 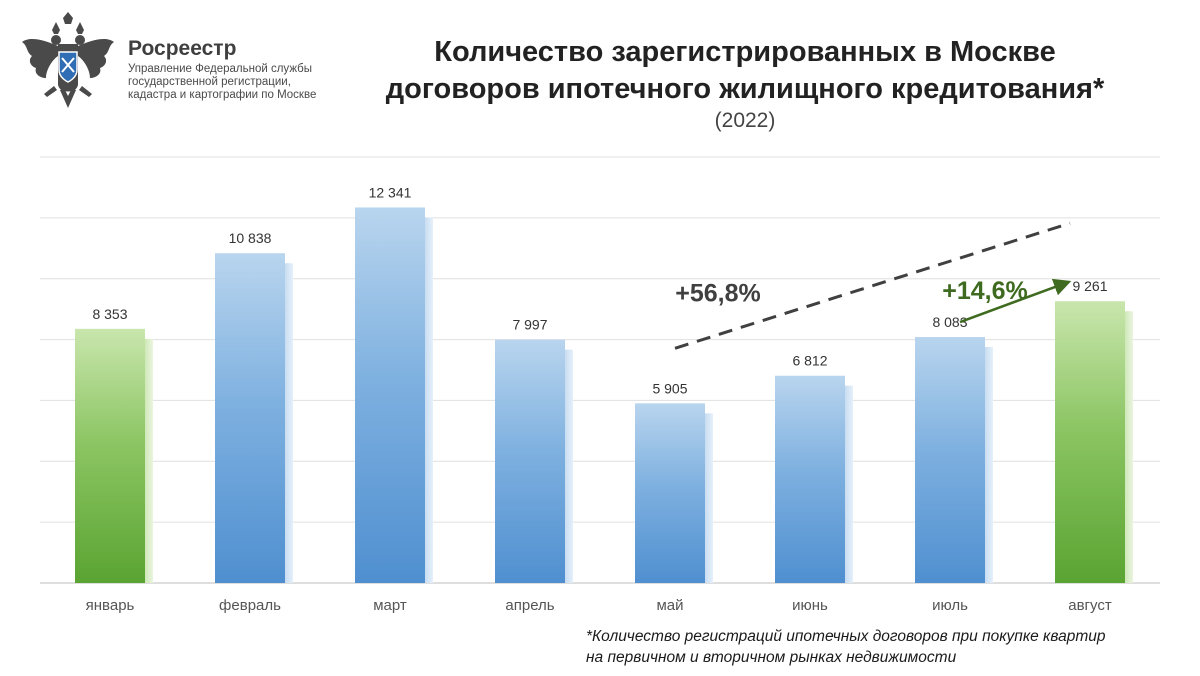 I want to click on chart-title-line-1: Количество зарегистрированных в Москве, so click(x=745, y=52).